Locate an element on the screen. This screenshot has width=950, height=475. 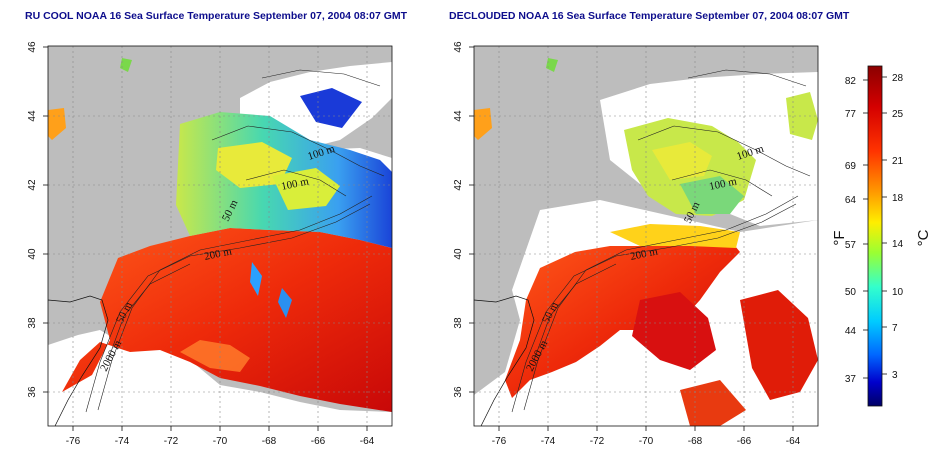
left-inland-speck is located at coordinates (126, 65).